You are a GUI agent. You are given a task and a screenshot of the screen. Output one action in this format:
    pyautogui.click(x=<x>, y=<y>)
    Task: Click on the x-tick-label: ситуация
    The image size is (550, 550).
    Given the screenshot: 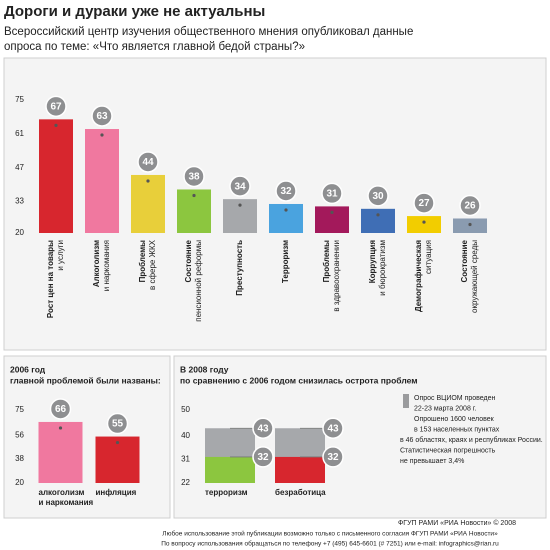 What is the action you would take?
    pyautogui.click(x=428, y=257)
    